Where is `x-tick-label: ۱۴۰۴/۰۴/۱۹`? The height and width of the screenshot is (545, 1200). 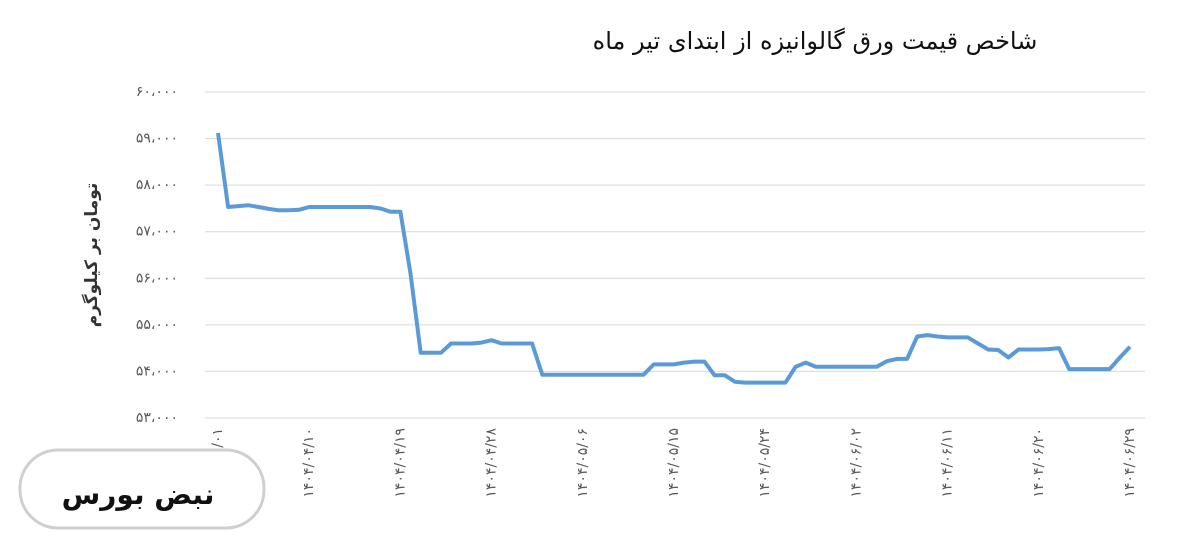 x-tick-label: ۱۴۰۴/۰۴/۱۹ is located at coordinates (400, 463).